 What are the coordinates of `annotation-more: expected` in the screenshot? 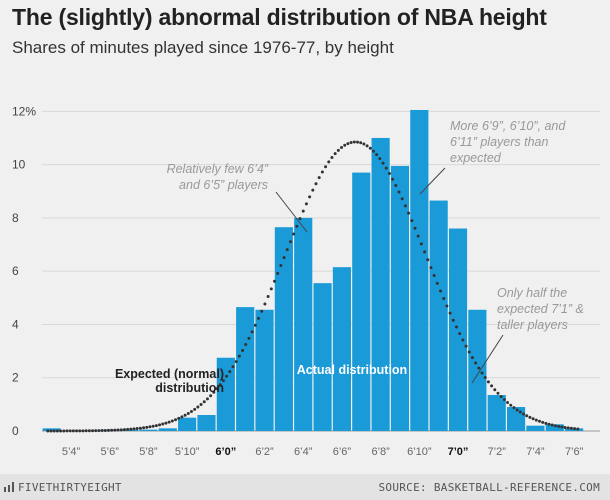 It's located at (476, 158).